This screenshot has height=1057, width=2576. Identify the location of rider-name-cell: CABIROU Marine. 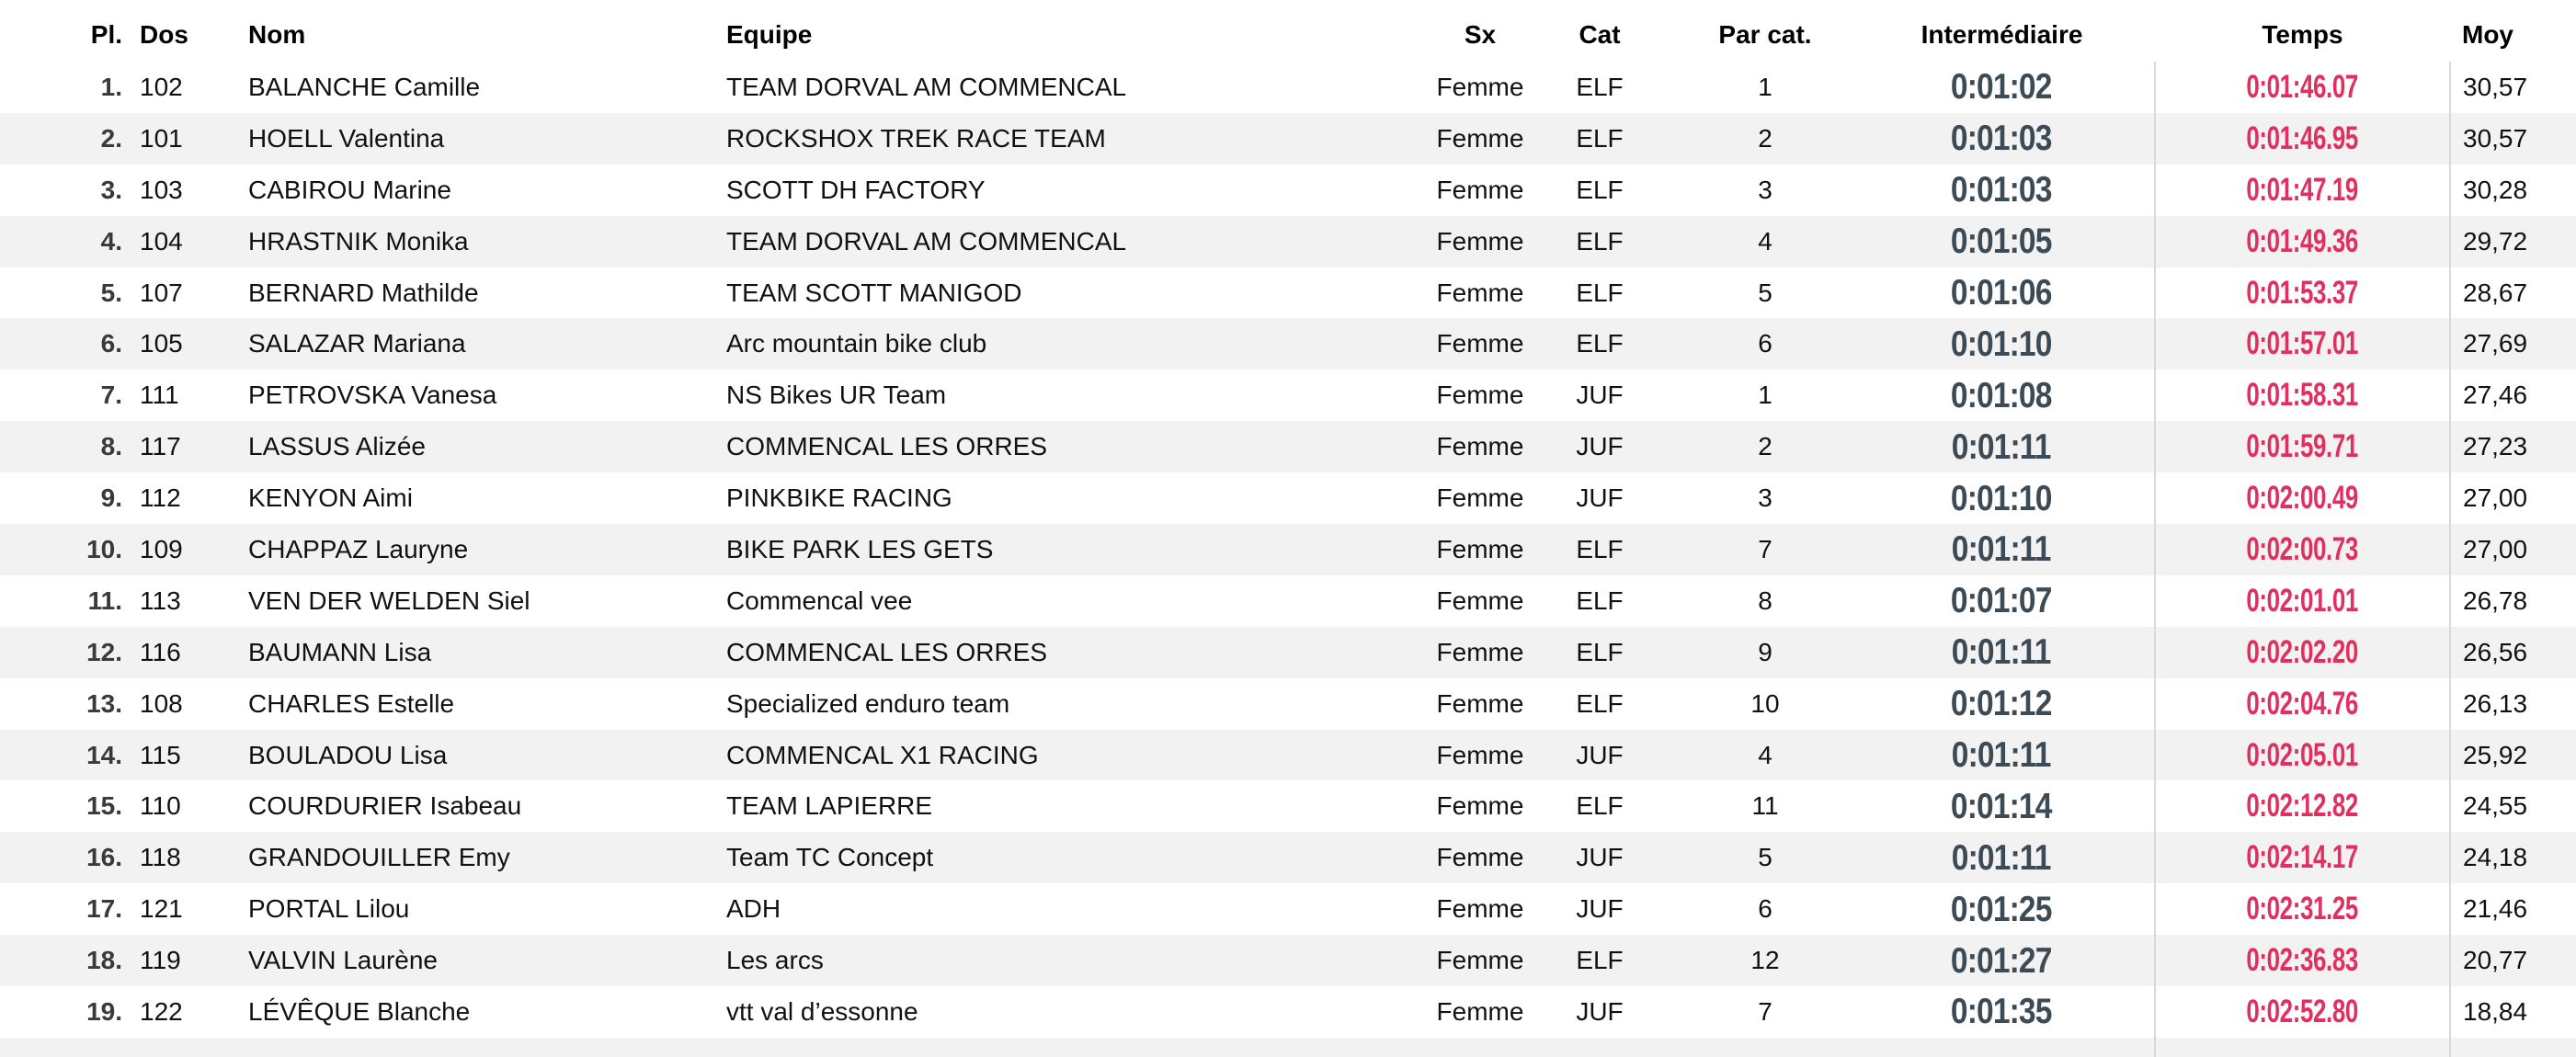
(349, 189).